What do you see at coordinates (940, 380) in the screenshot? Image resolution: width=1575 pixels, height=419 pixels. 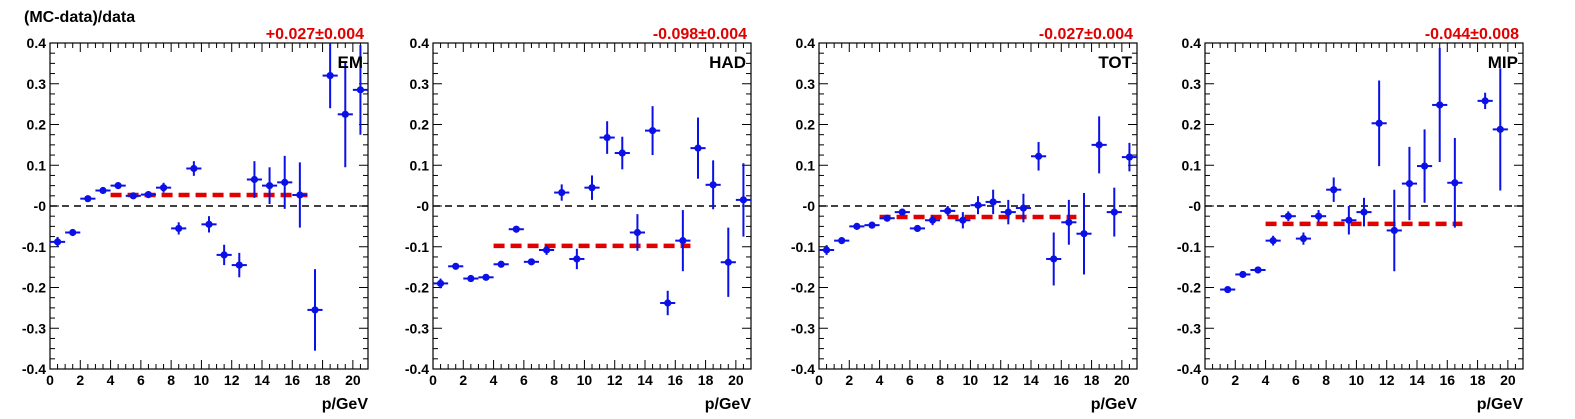 I see `x-tick-label: 8` at bounding box center [940, 380].